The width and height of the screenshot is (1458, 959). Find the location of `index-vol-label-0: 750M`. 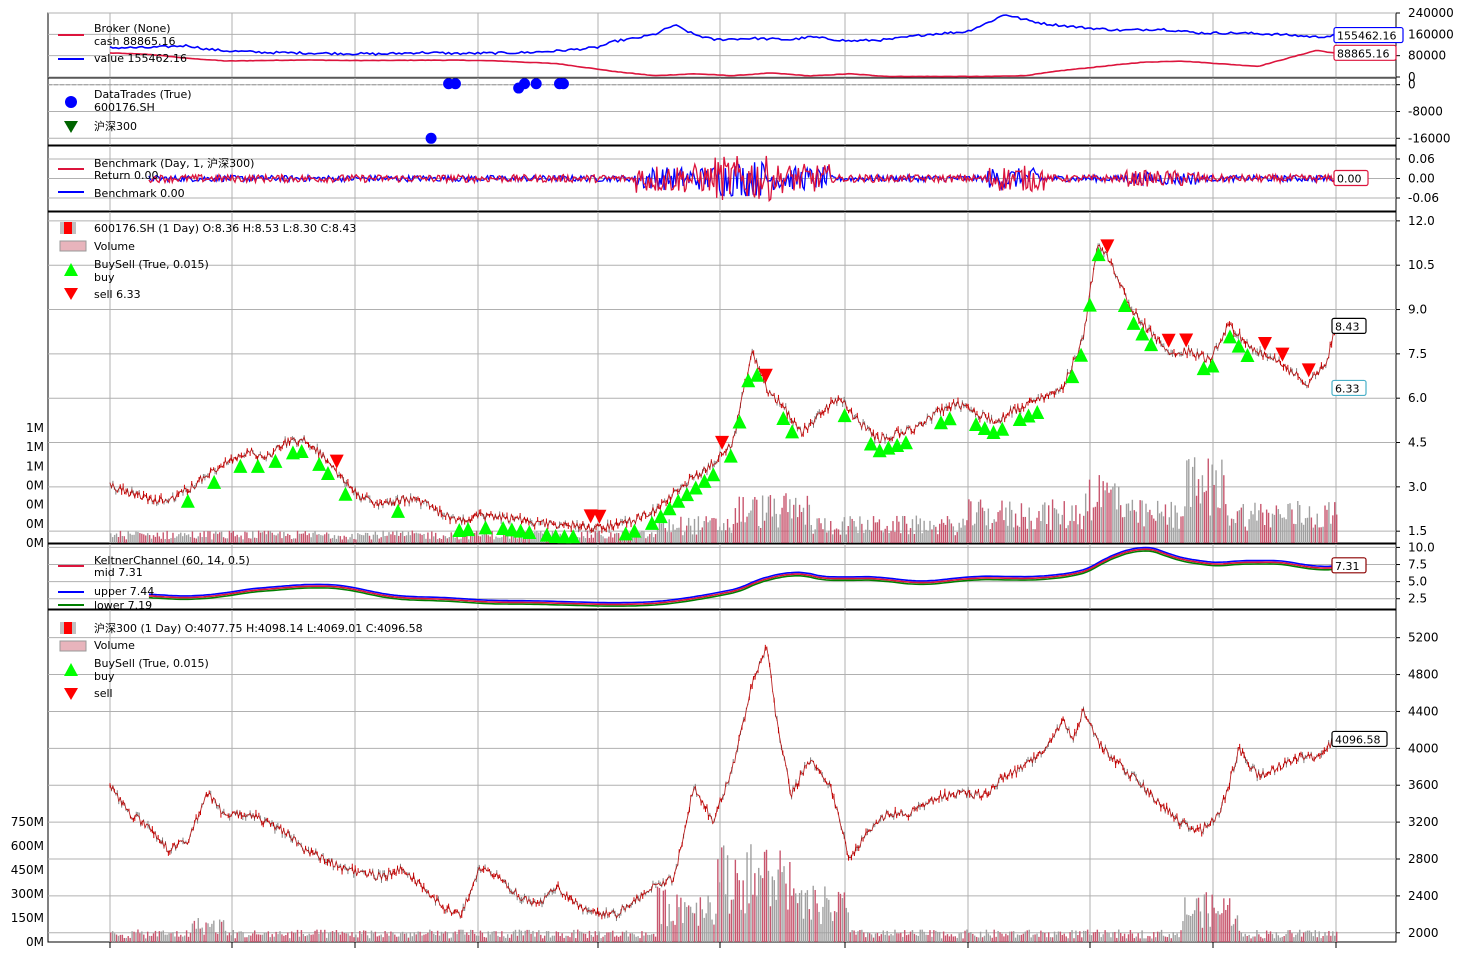

index-vol-label-0: 750M is located at coordinates (27, 822).